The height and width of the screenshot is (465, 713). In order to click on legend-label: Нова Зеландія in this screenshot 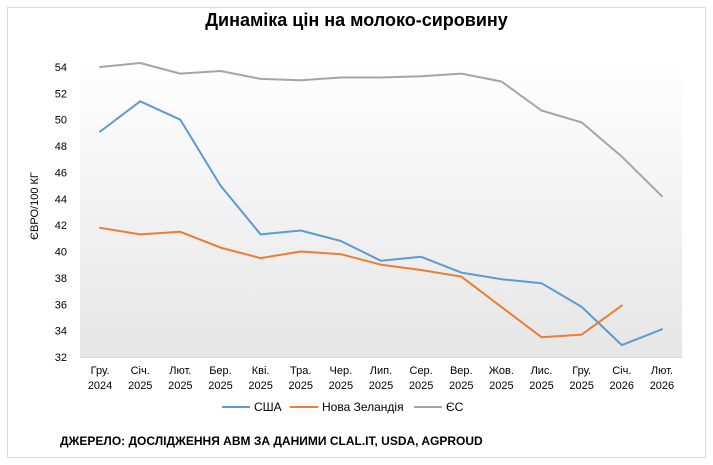, I will do `click(363, 407)`.